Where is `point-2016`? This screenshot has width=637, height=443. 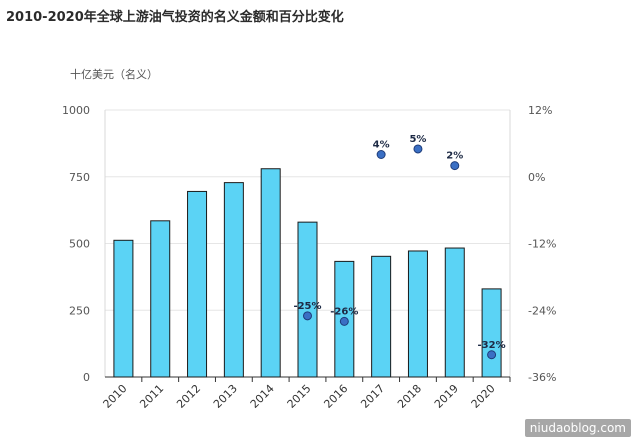
point-2016 is located at coordinates (344, 321).